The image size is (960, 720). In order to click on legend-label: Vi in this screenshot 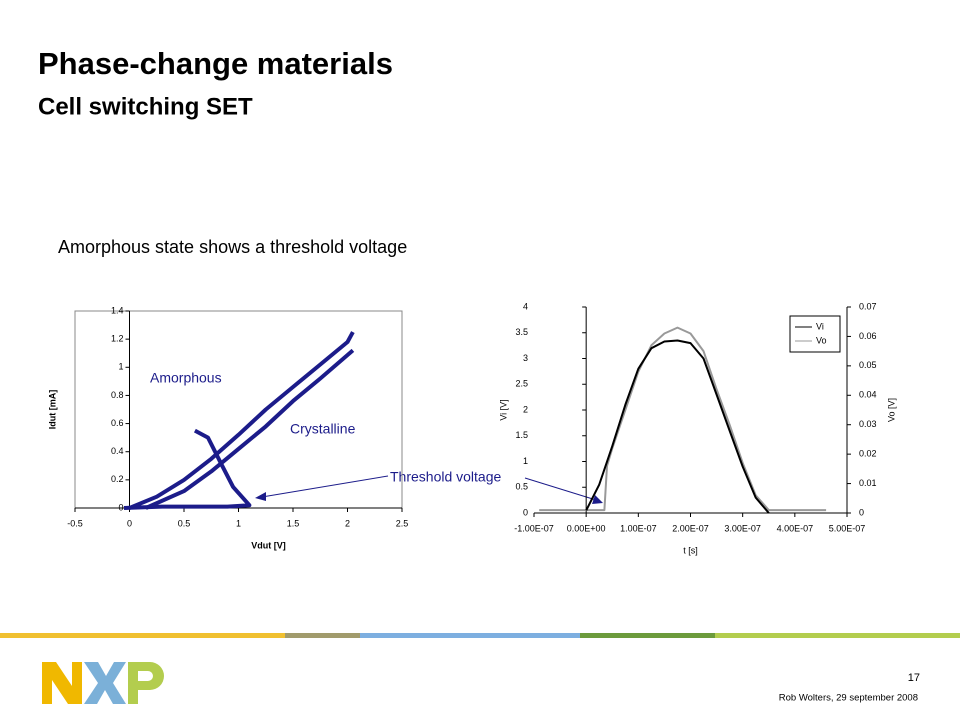, I will do `click(820, 326)`.